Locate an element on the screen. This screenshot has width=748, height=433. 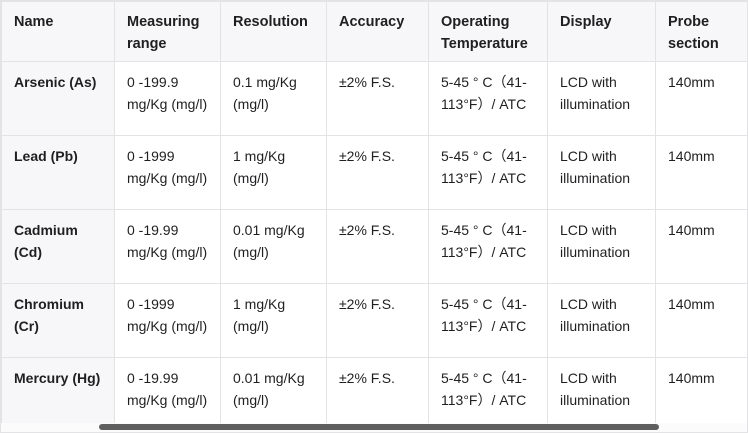
horizontal-scrollbar is located at coordinates (374, 427).